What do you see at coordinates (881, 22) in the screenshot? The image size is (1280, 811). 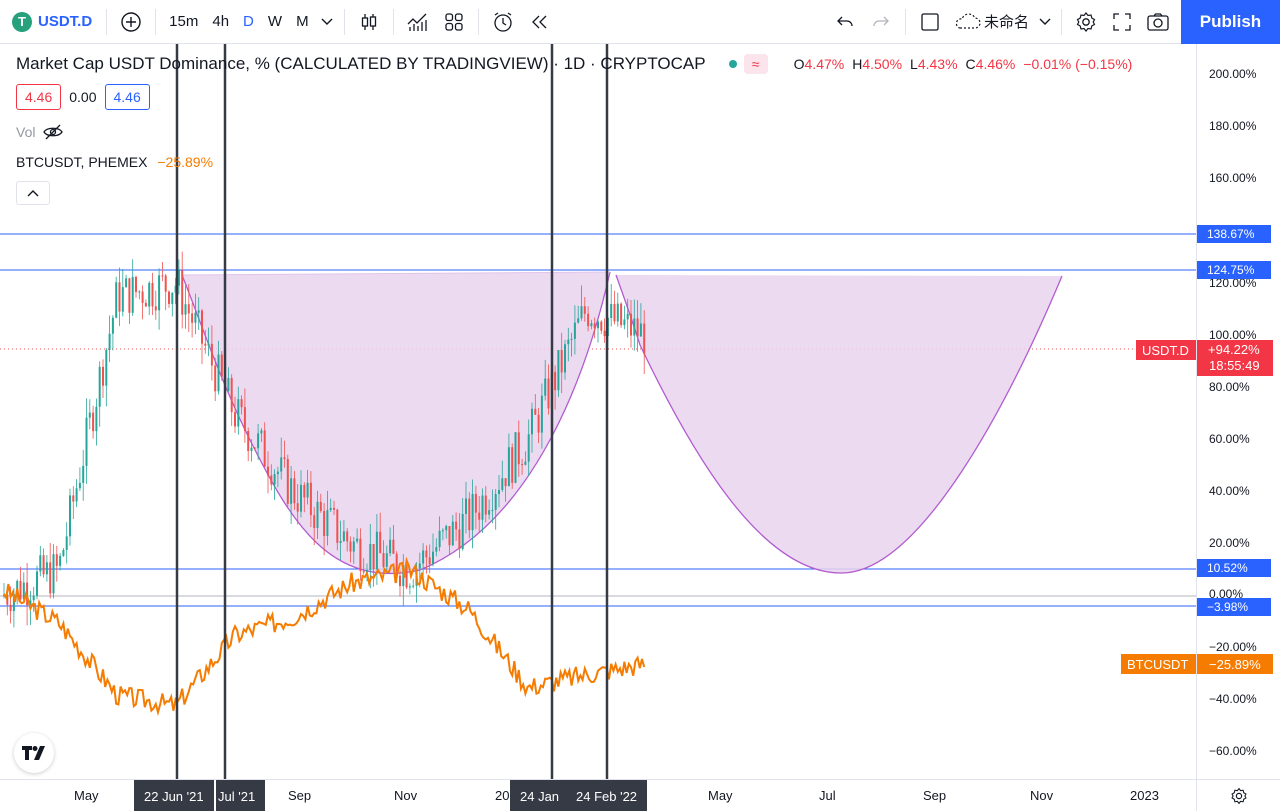 I see `redo-icon` at bounding box center [881, 22].